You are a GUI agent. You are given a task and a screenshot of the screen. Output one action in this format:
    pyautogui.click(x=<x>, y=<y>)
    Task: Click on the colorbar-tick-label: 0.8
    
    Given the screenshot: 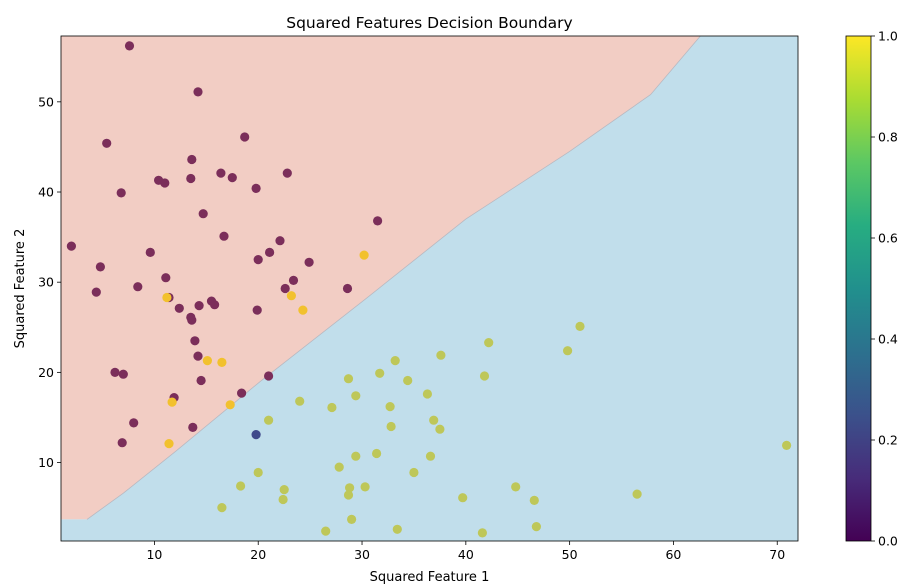 What is the action you would take?
    pyautogui.click(x=888, y=137)
    